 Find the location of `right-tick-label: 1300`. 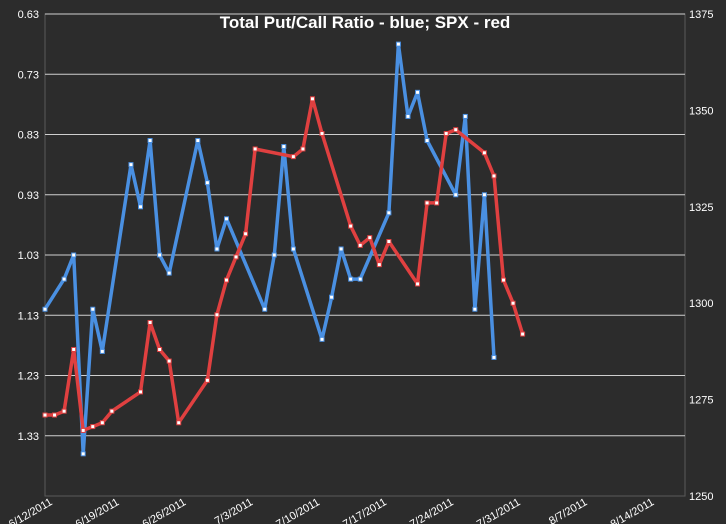

right-tick-label: 1300 is located at coordinates (701, 304).